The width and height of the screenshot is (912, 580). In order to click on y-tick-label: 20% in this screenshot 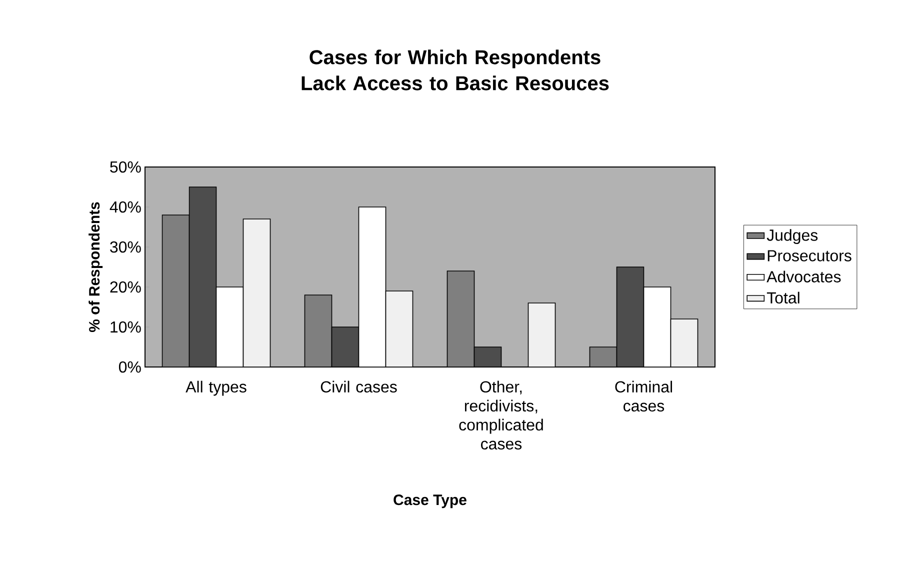, I will do `click(125, 287)`.